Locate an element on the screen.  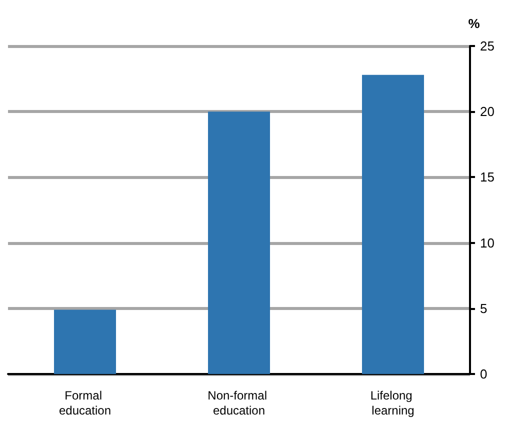
y-tick-label: 25 is located at coordinates (487, 46).